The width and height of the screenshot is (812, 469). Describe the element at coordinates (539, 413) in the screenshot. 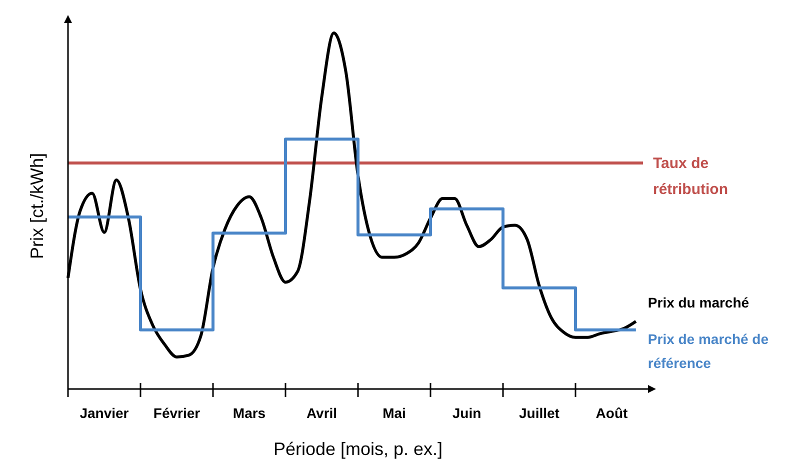

I see `x-tick-label: Juillet` at that location.